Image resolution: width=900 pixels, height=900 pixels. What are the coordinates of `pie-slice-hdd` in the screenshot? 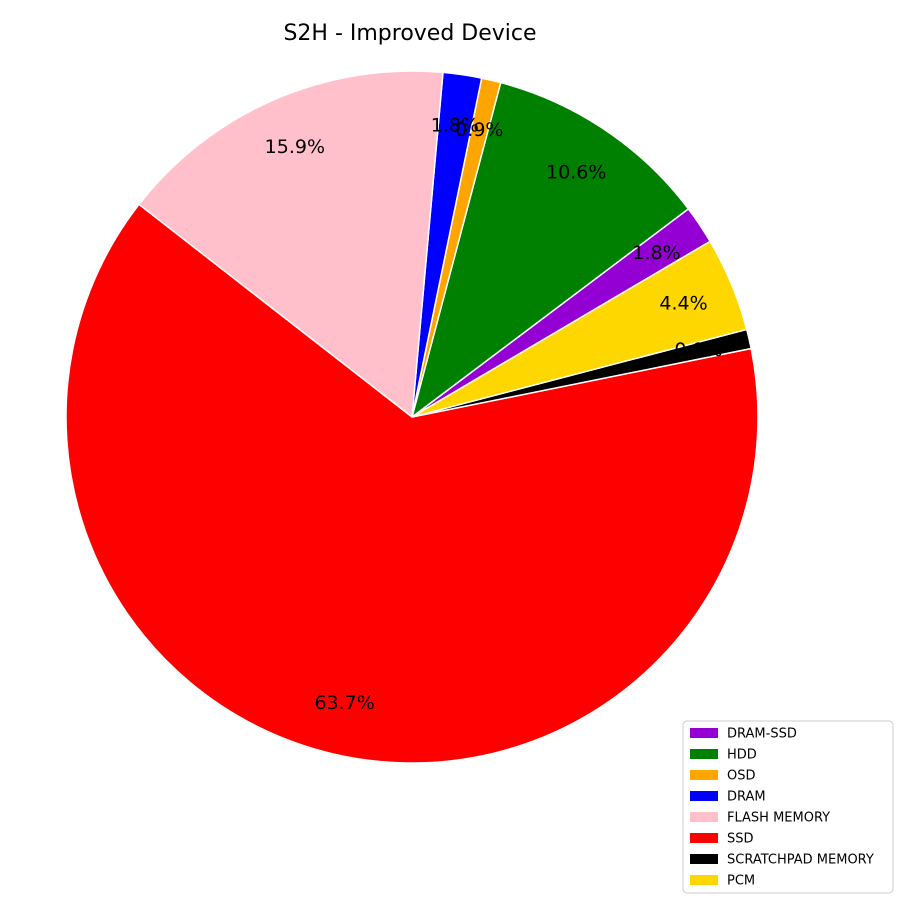 It's located at (550, 250).